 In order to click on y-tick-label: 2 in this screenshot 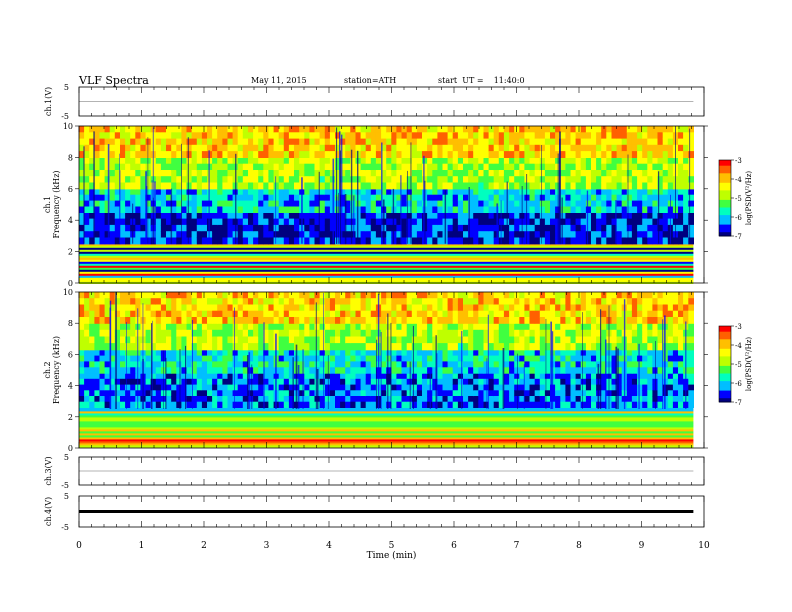, I will do `click(70, 252)`.